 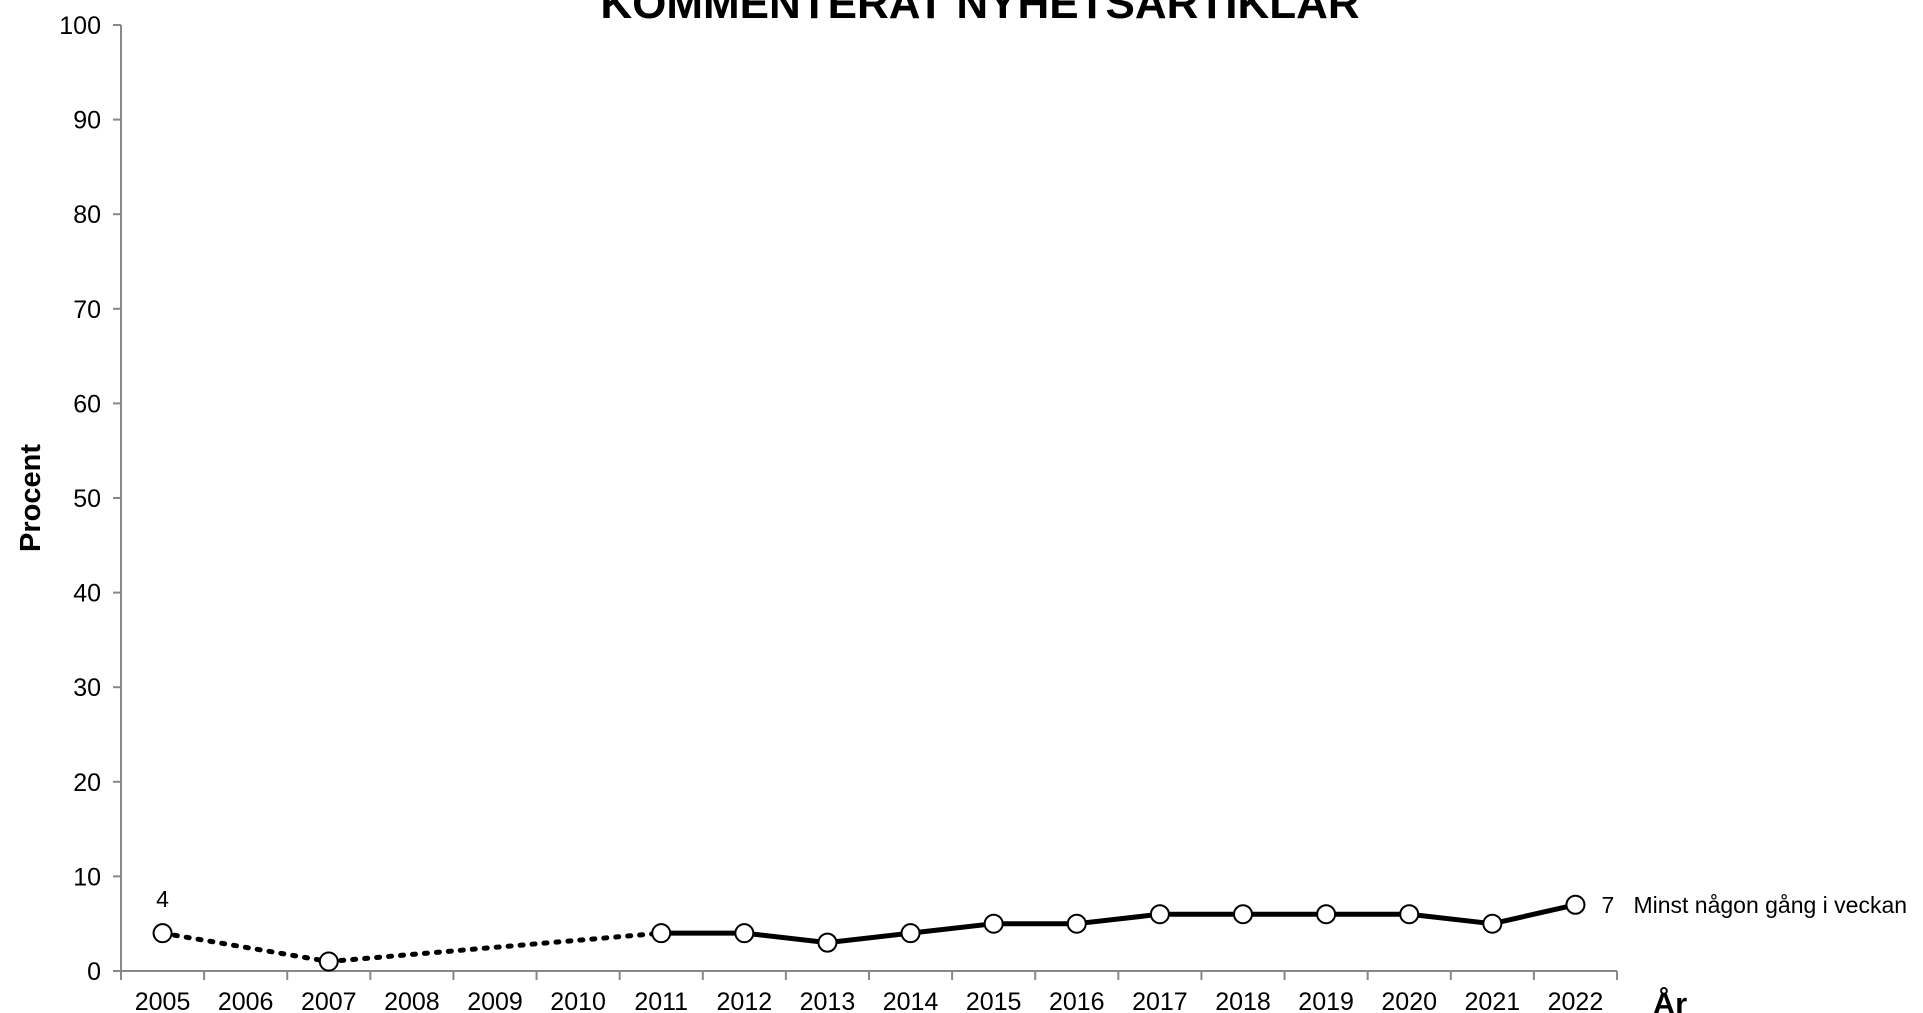 I want to click on chart-title: KOMMENTERAT NYHETSARTIKLAR, so click(x=979, y=14).